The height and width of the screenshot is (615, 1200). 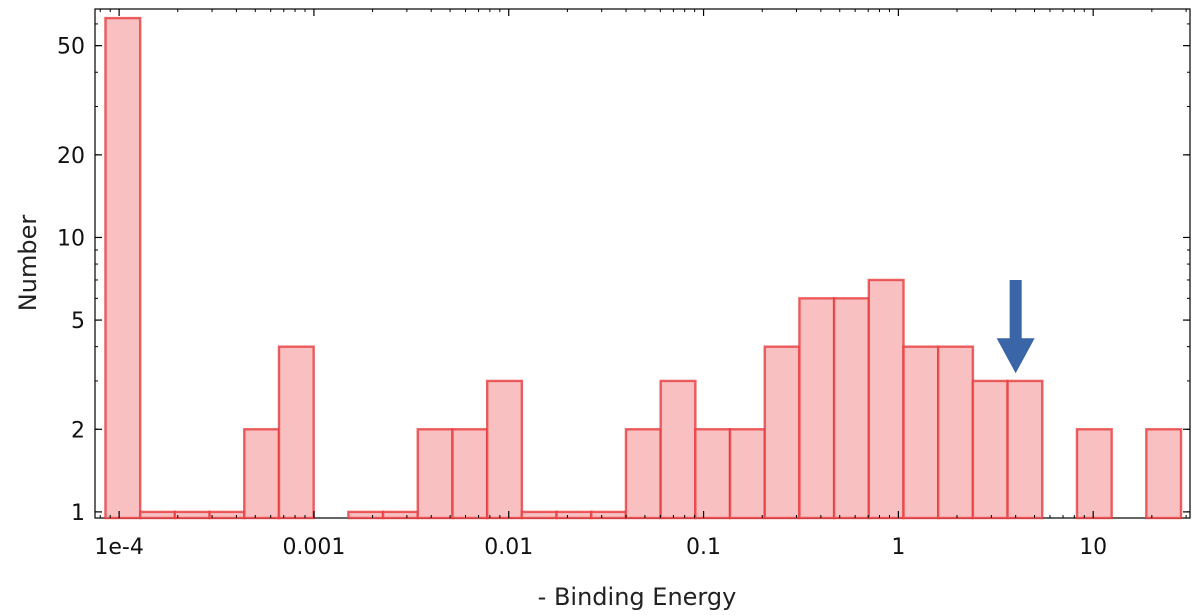 What do you see at coordinates (637, 597) in the screenshot?
I see `x-axis-title: - Binding Energy` at bounding box center [637, 597].